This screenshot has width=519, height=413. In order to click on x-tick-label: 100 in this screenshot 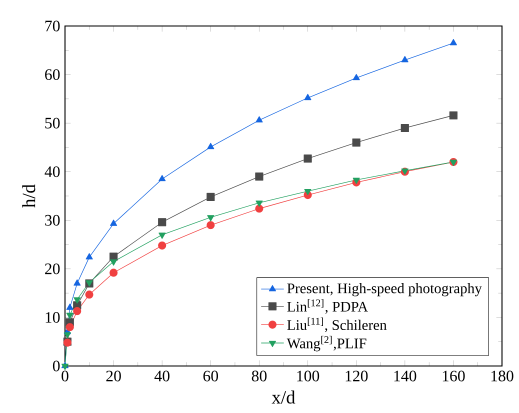, I will do `click(308, 376)`.